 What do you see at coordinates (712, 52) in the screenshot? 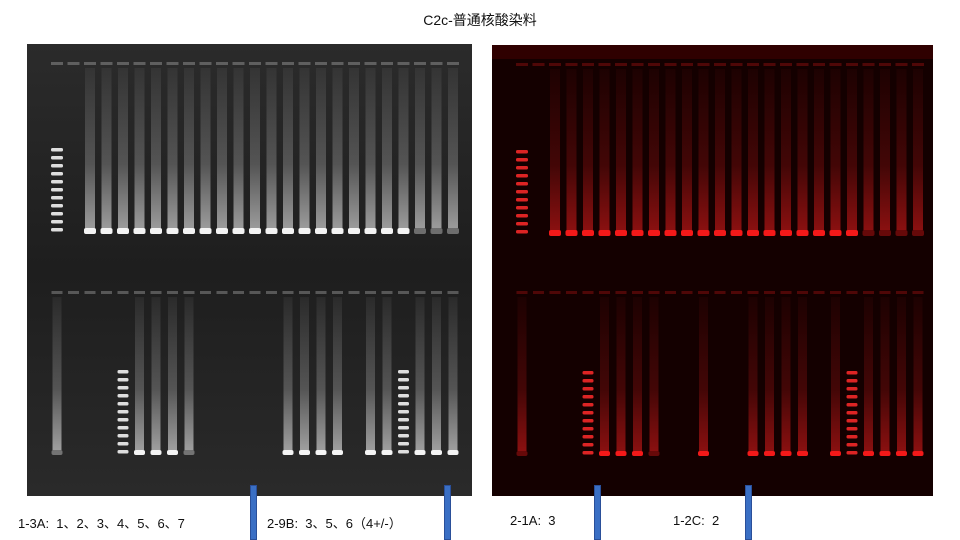
I see `right-gel-top-edge` at bounding box center [712, 52].